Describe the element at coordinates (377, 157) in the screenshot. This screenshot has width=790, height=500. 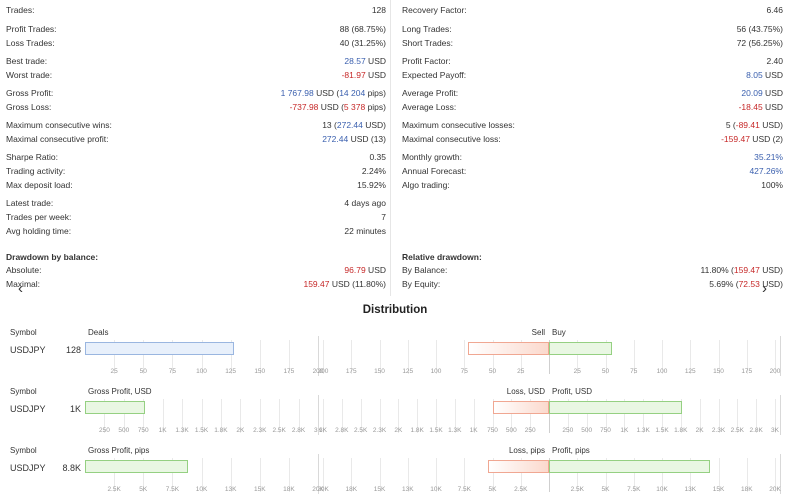
I see `stat-number: 0.35` at that location.